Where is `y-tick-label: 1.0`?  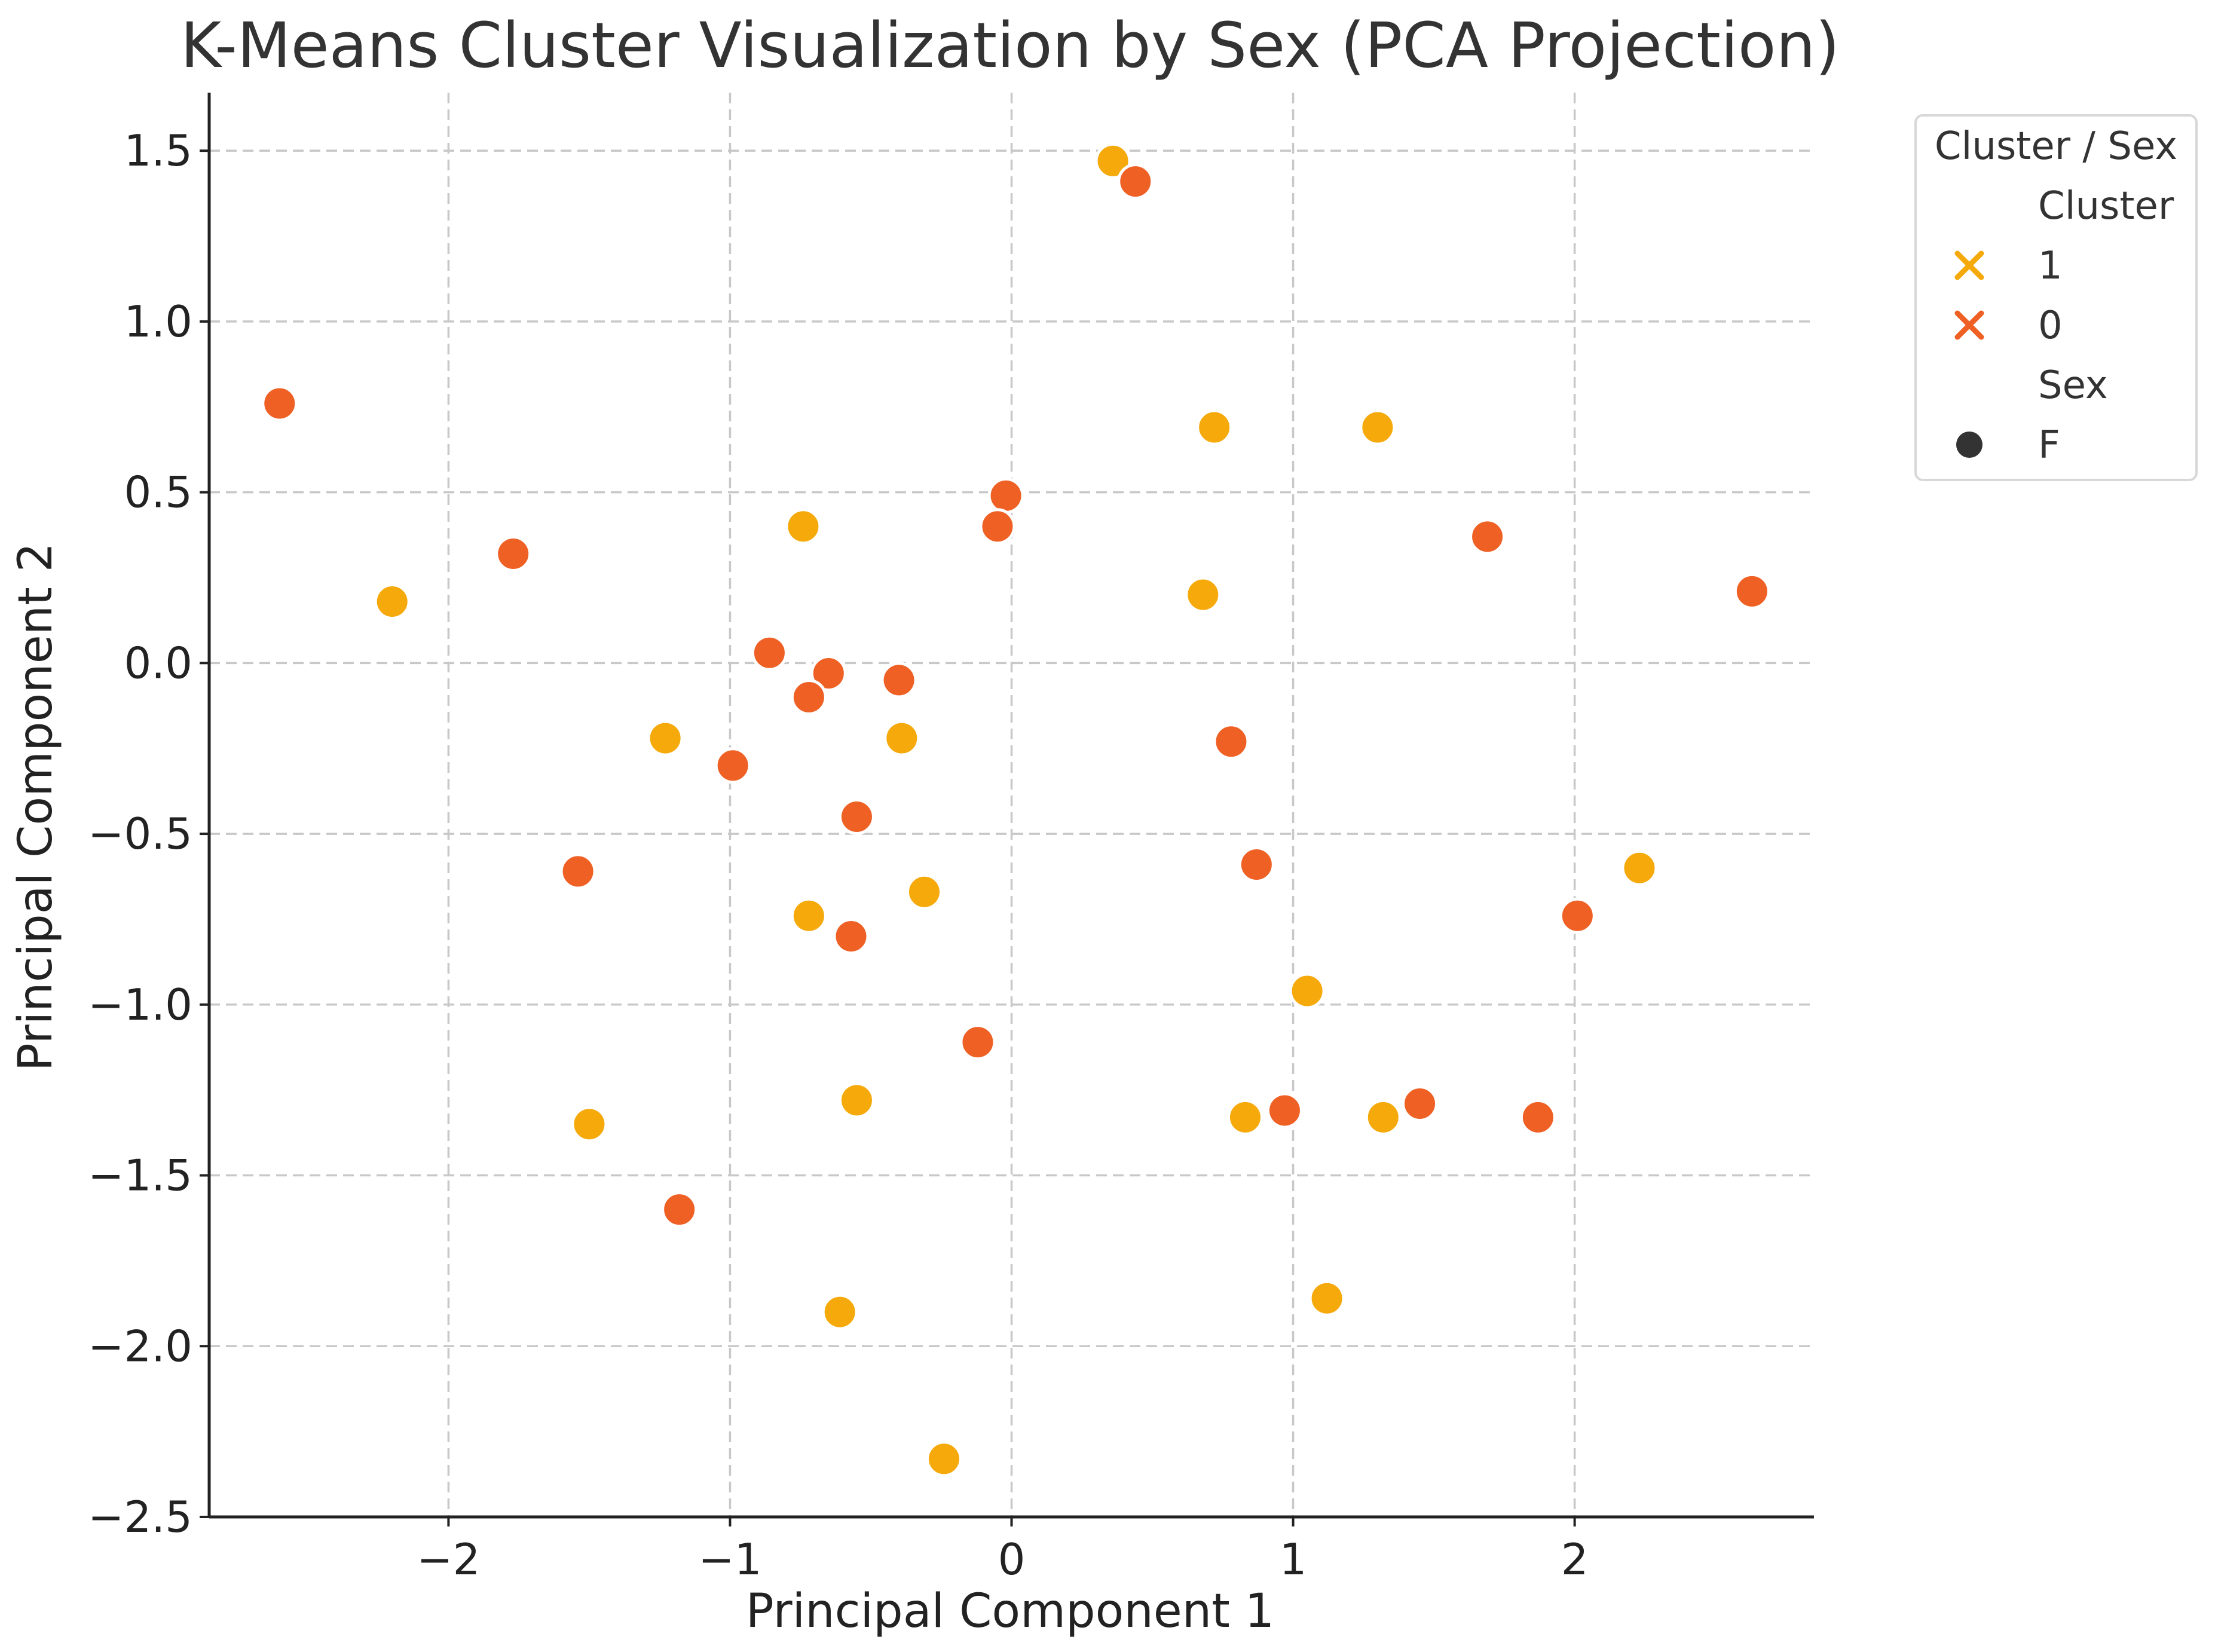 y-tick-label: 1.0 is located at coordinates (158, 321).